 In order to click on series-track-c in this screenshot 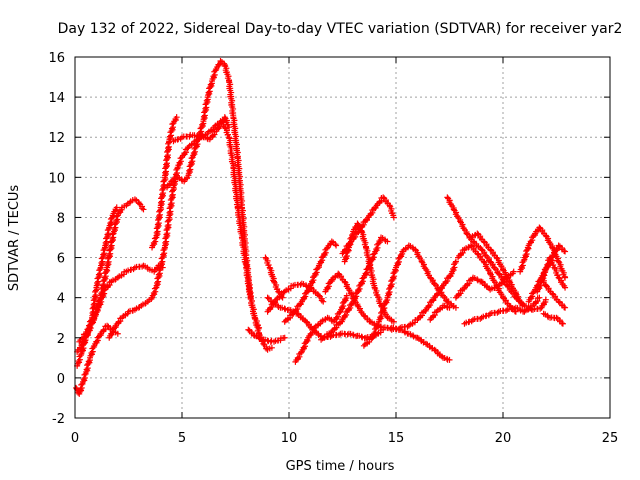, I will do `click(97, 286)`.